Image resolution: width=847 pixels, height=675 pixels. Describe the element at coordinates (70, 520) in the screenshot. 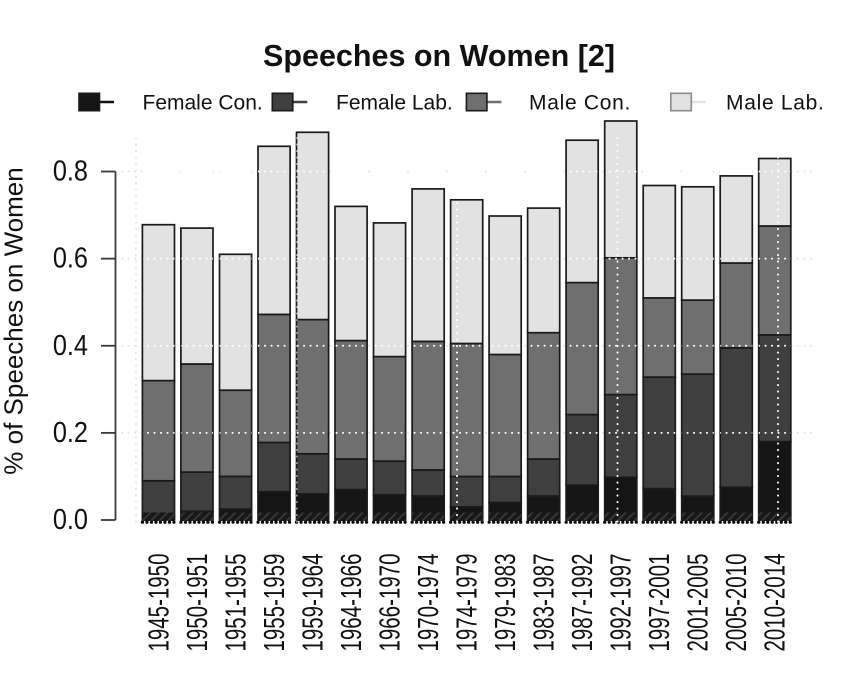

I see `svg-text: 0.0` at that location.